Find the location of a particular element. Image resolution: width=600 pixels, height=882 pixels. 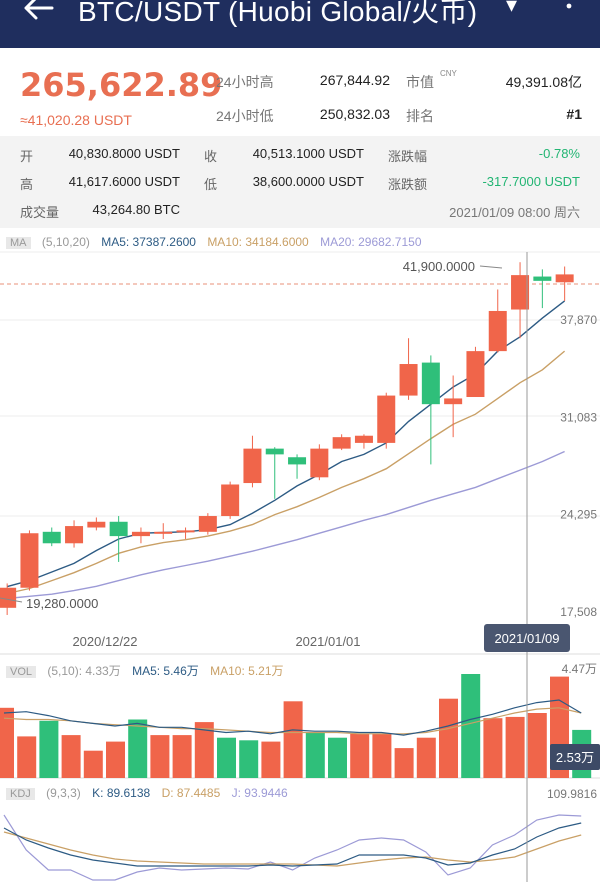

market-cap-value: 49,391.08亿 is located at coordinates (543, 82).